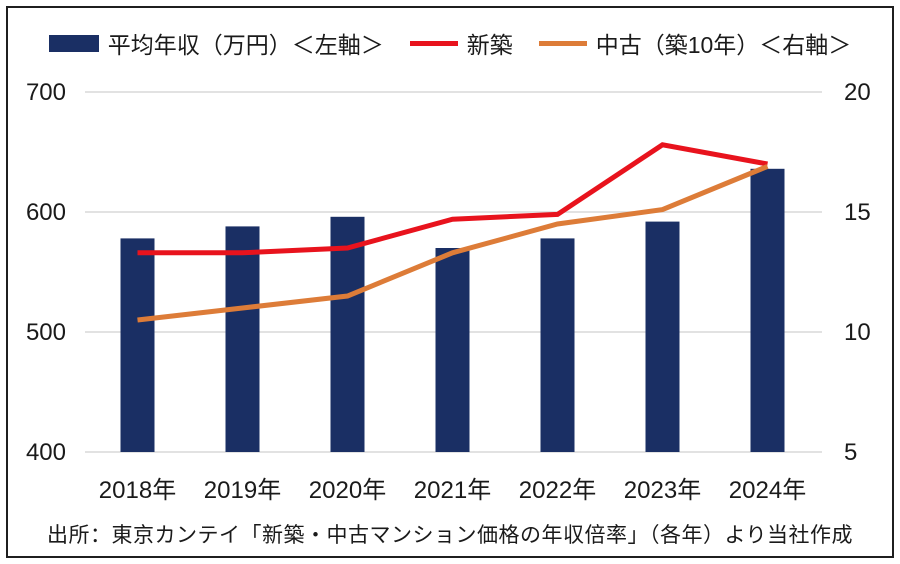 This screenshot has width=900, height=564. I want to click on x-label-2022年: 2022年, so click(557, 490).